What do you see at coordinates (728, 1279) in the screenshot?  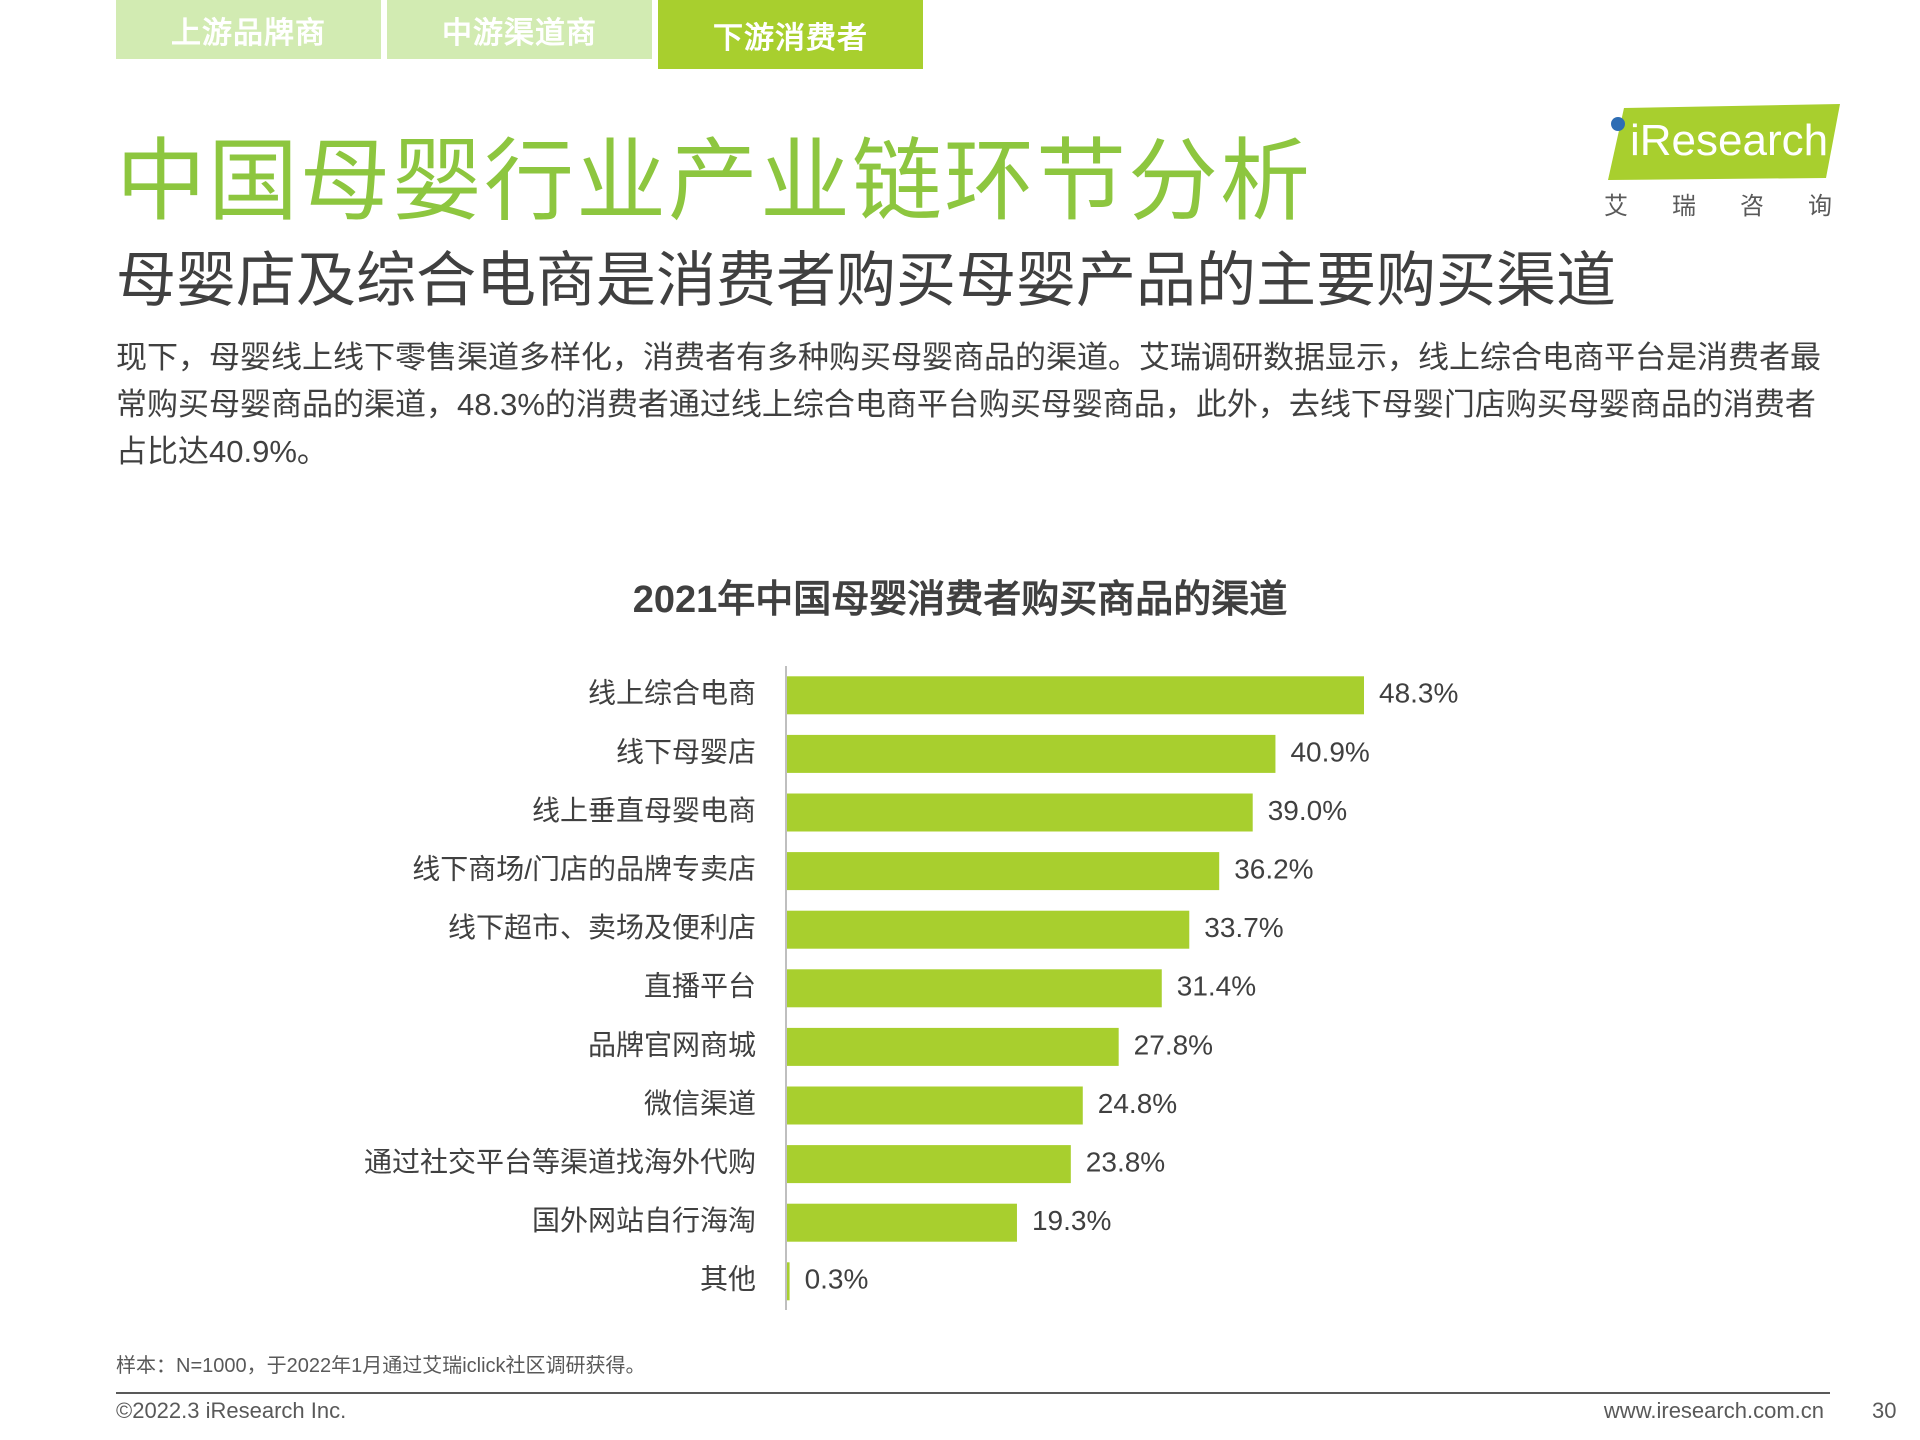 I see `category-label: 其他` at bounding box center [728, 1279].